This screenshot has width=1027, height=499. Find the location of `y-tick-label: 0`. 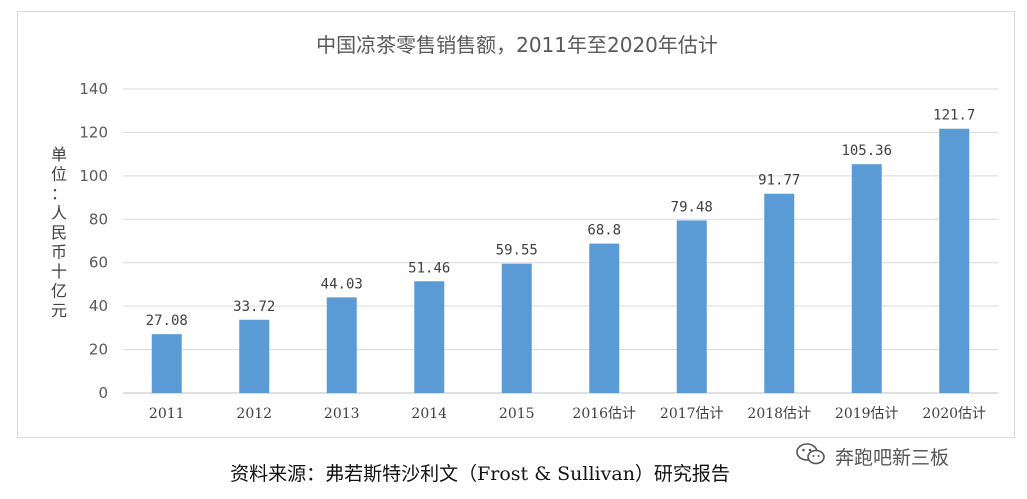

y-tick-label: 0 is located at coordinates (103, 393).